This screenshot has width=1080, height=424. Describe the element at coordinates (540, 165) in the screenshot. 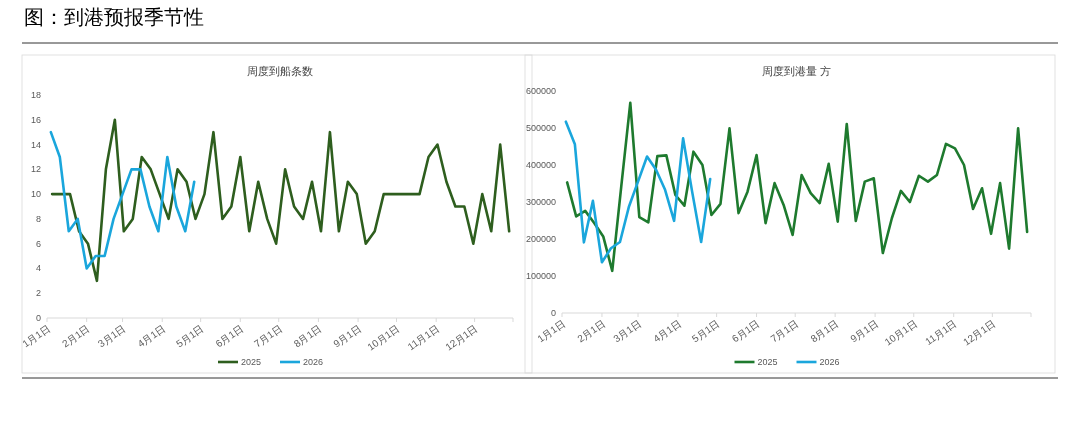

I see `y-tick-label: 400000` at that location.